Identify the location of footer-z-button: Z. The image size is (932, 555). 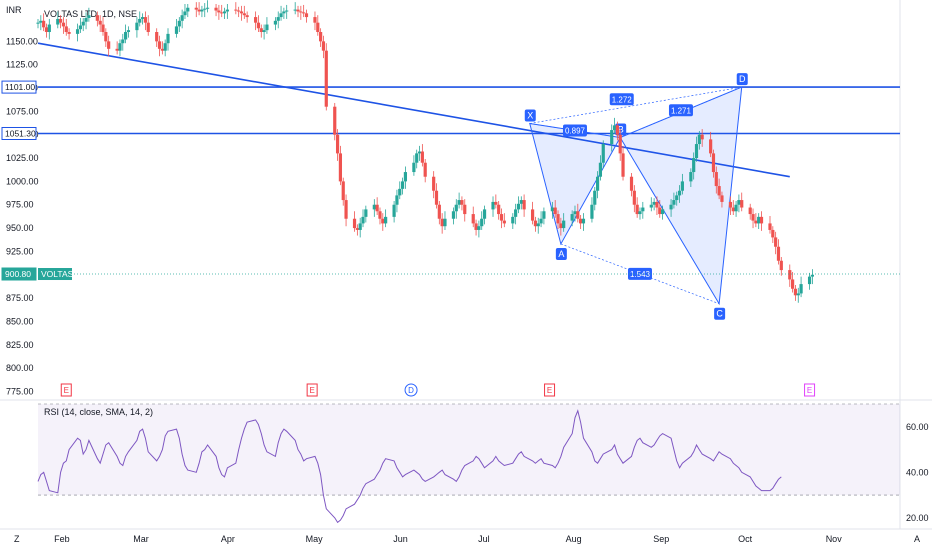
(17, 539).